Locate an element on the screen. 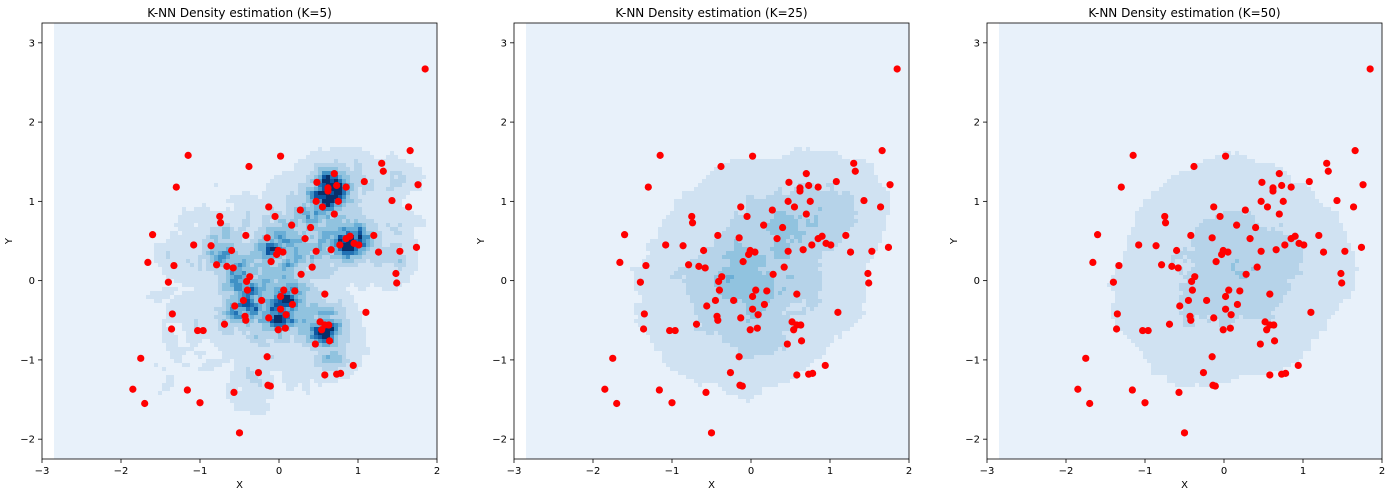  chart-title: K-NN Density estimation (K=50) is located at coordinates (1184, 13).